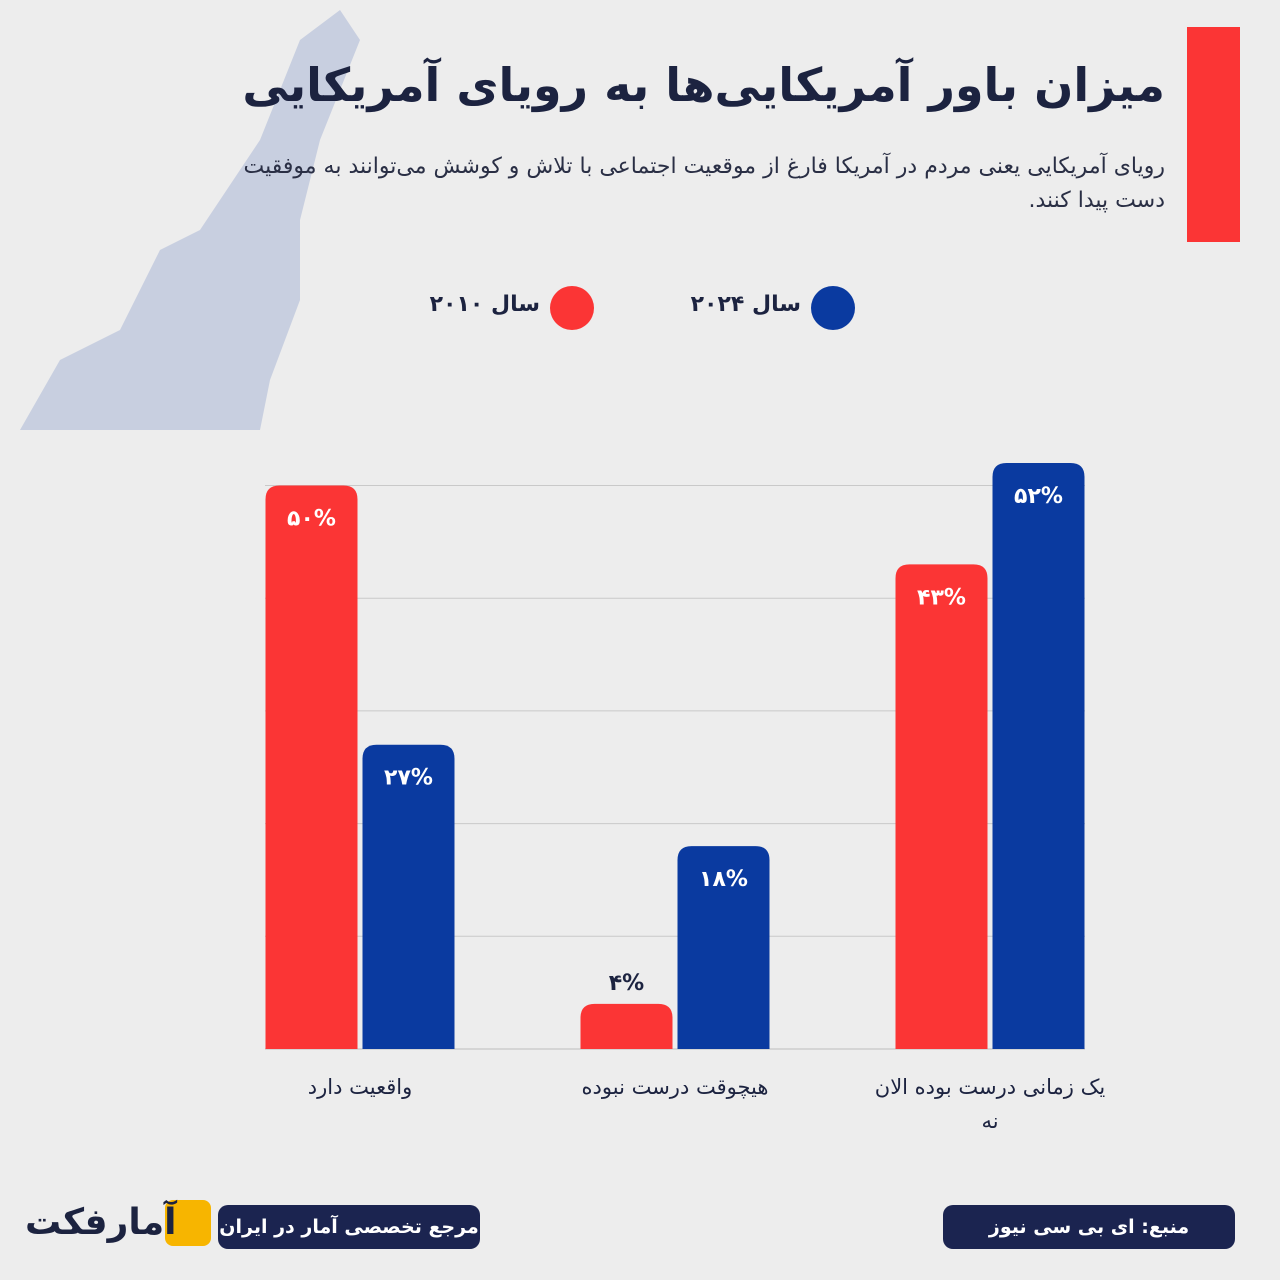 Image resolution: width=1280 pixels, height=1280 pixels. I want to click on legend-label: سال ۲۰۱۰, so click(484, 304).